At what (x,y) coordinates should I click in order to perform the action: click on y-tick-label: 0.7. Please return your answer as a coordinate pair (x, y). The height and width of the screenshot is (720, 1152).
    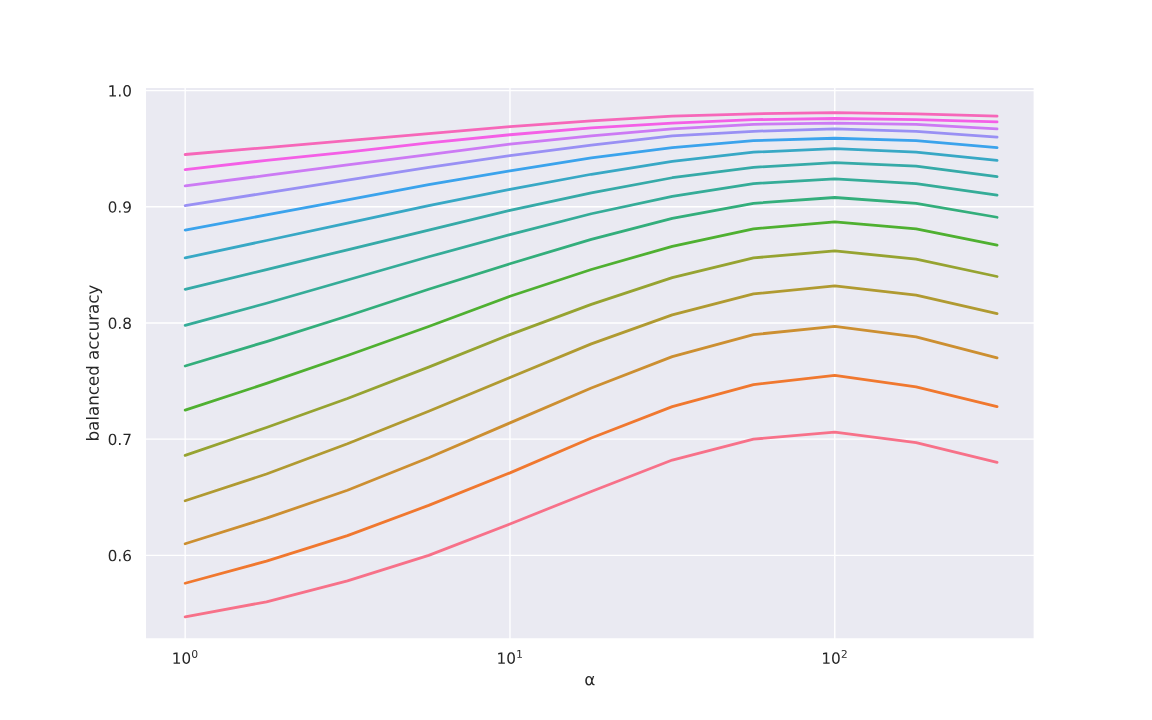
    Looking at the image, I should click on (119, 439).